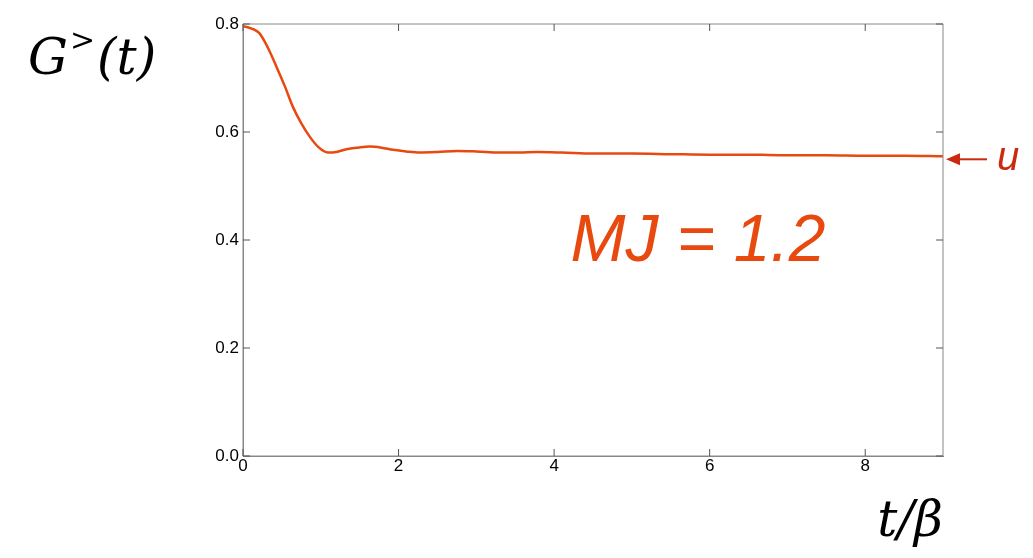 This screenshot has height=558, width=1033. What do you see at coordinates (910, 519) in the screenshot?
I see `x-axis-title: t/β` at bounding box center [910, 519].